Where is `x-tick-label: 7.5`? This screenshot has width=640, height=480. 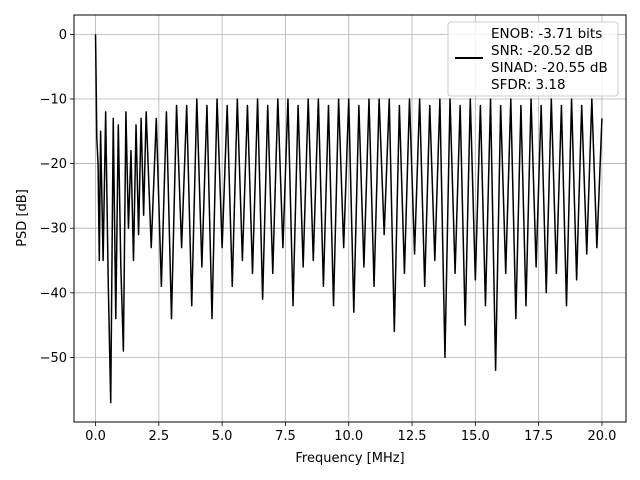 x-tick-label: 7.5 is located at coordinates (285, 436).